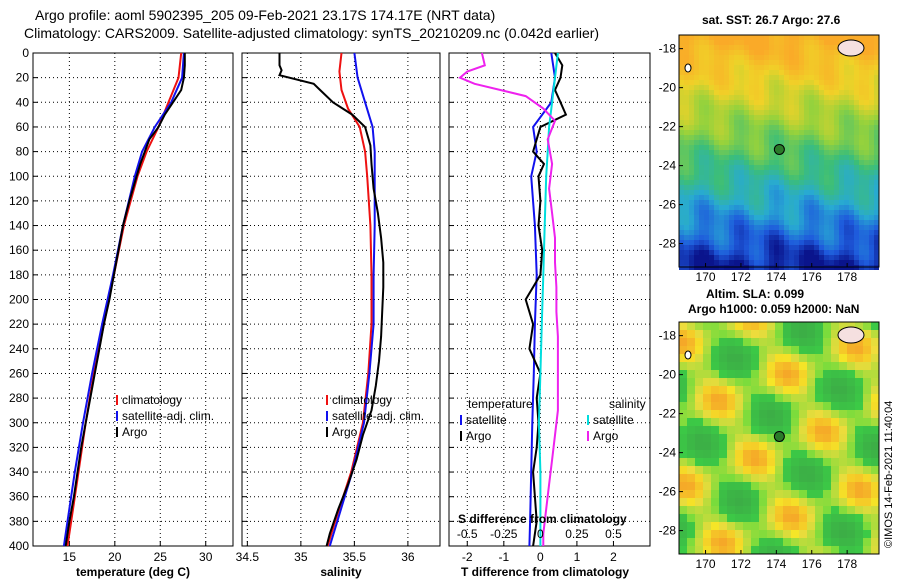  What do you see at coordinates (548, 299) in the screenshot?
I see `series-line-salinity-satellite` at bounding box center [548, 299].